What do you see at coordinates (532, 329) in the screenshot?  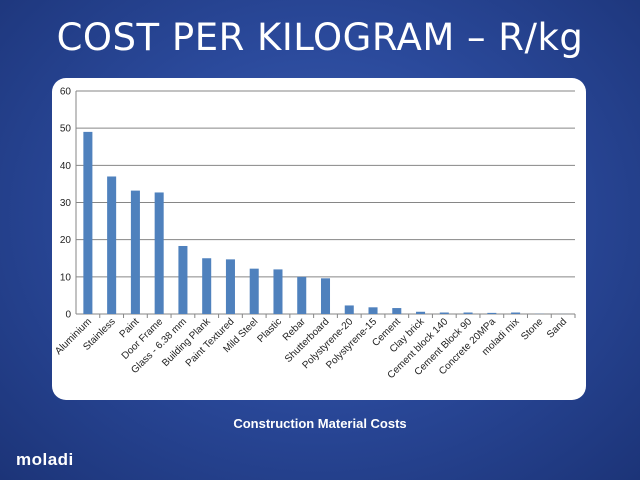 I see `x-category-label: Stone` at bounding box center [532, 329].